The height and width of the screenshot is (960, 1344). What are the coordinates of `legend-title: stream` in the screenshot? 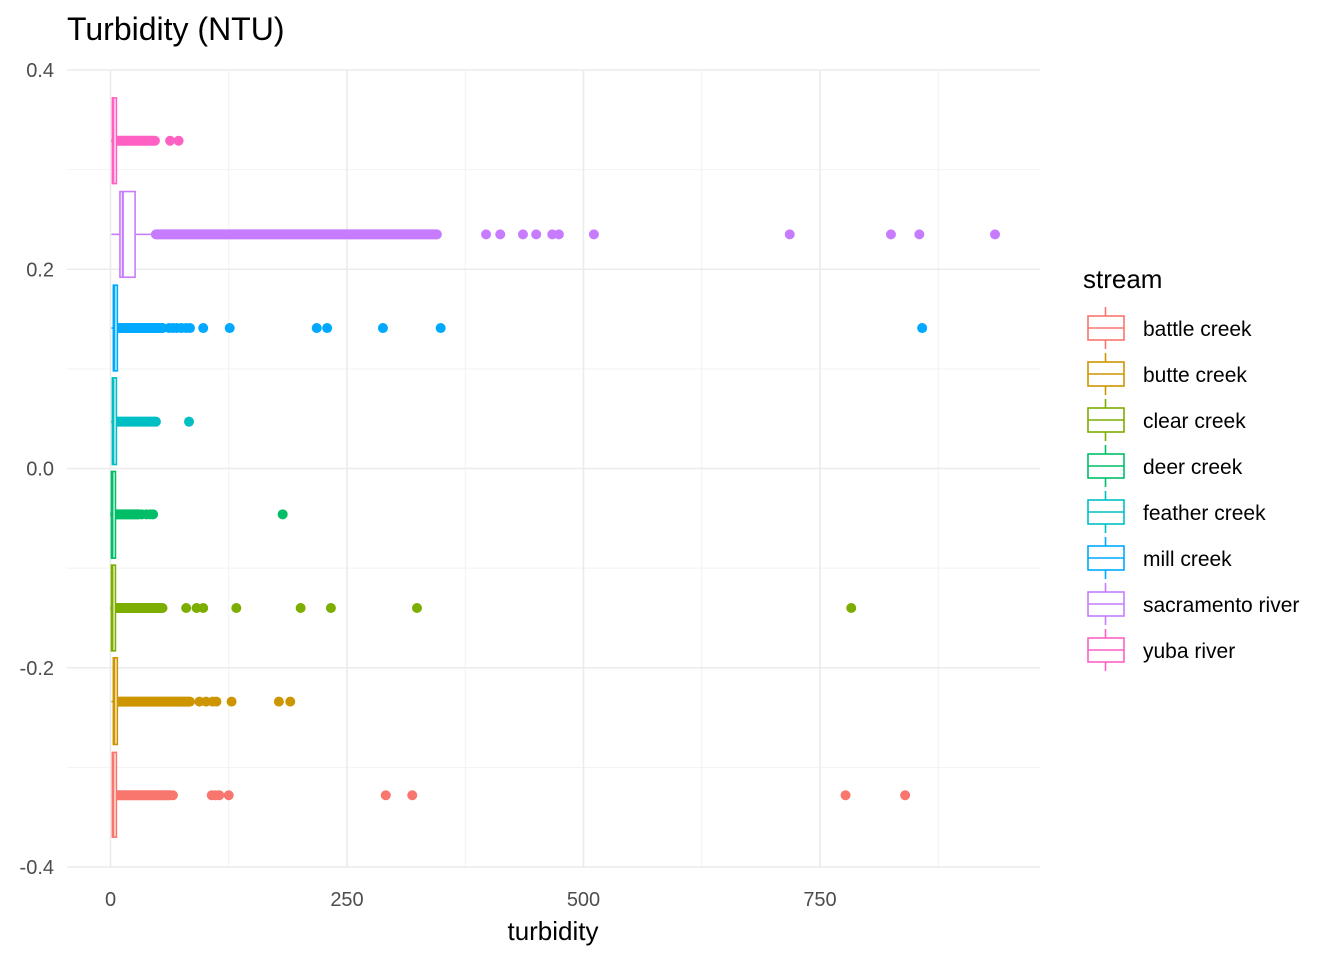 It's located at (1122, 279).